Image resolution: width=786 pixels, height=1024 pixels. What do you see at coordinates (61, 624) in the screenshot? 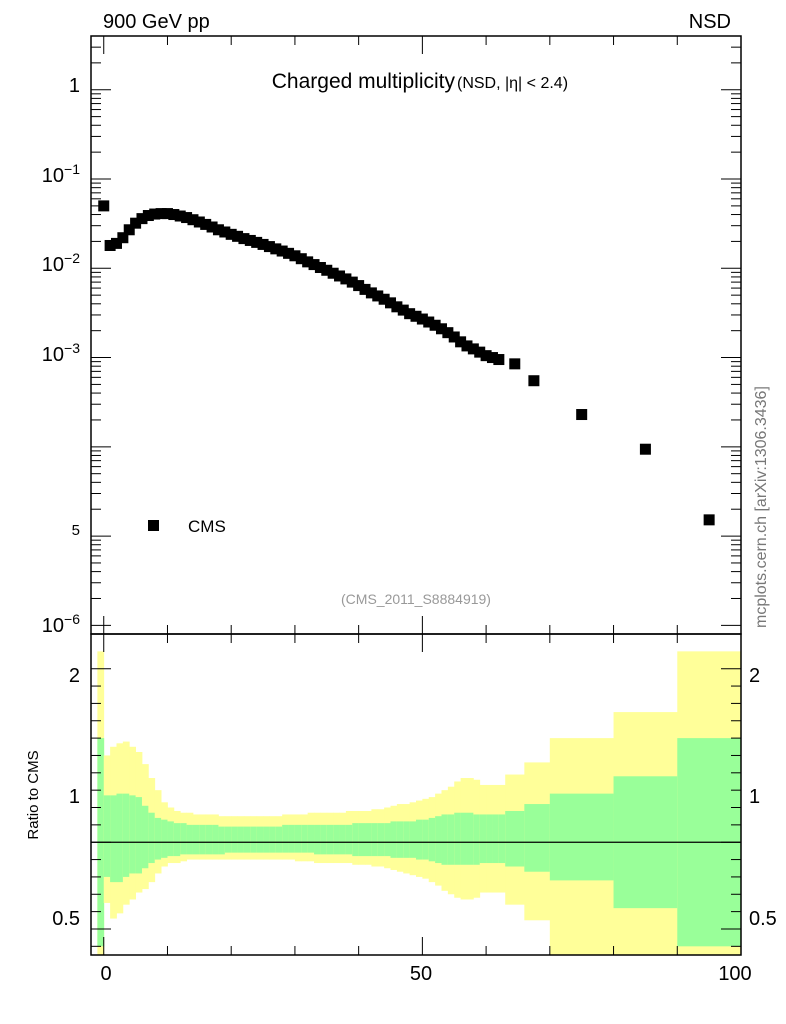
I see `main-y-tick-label-1e-6: 10⁻⁶` at bounding box center [61, 624].